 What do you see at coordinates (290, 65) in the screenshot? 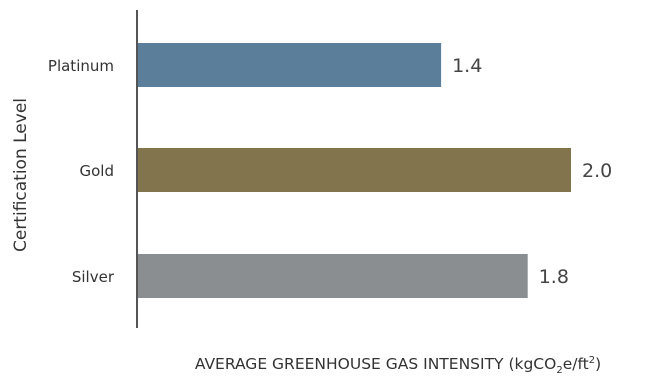
I see `bar-platinum` at bounding box center [290, 65].